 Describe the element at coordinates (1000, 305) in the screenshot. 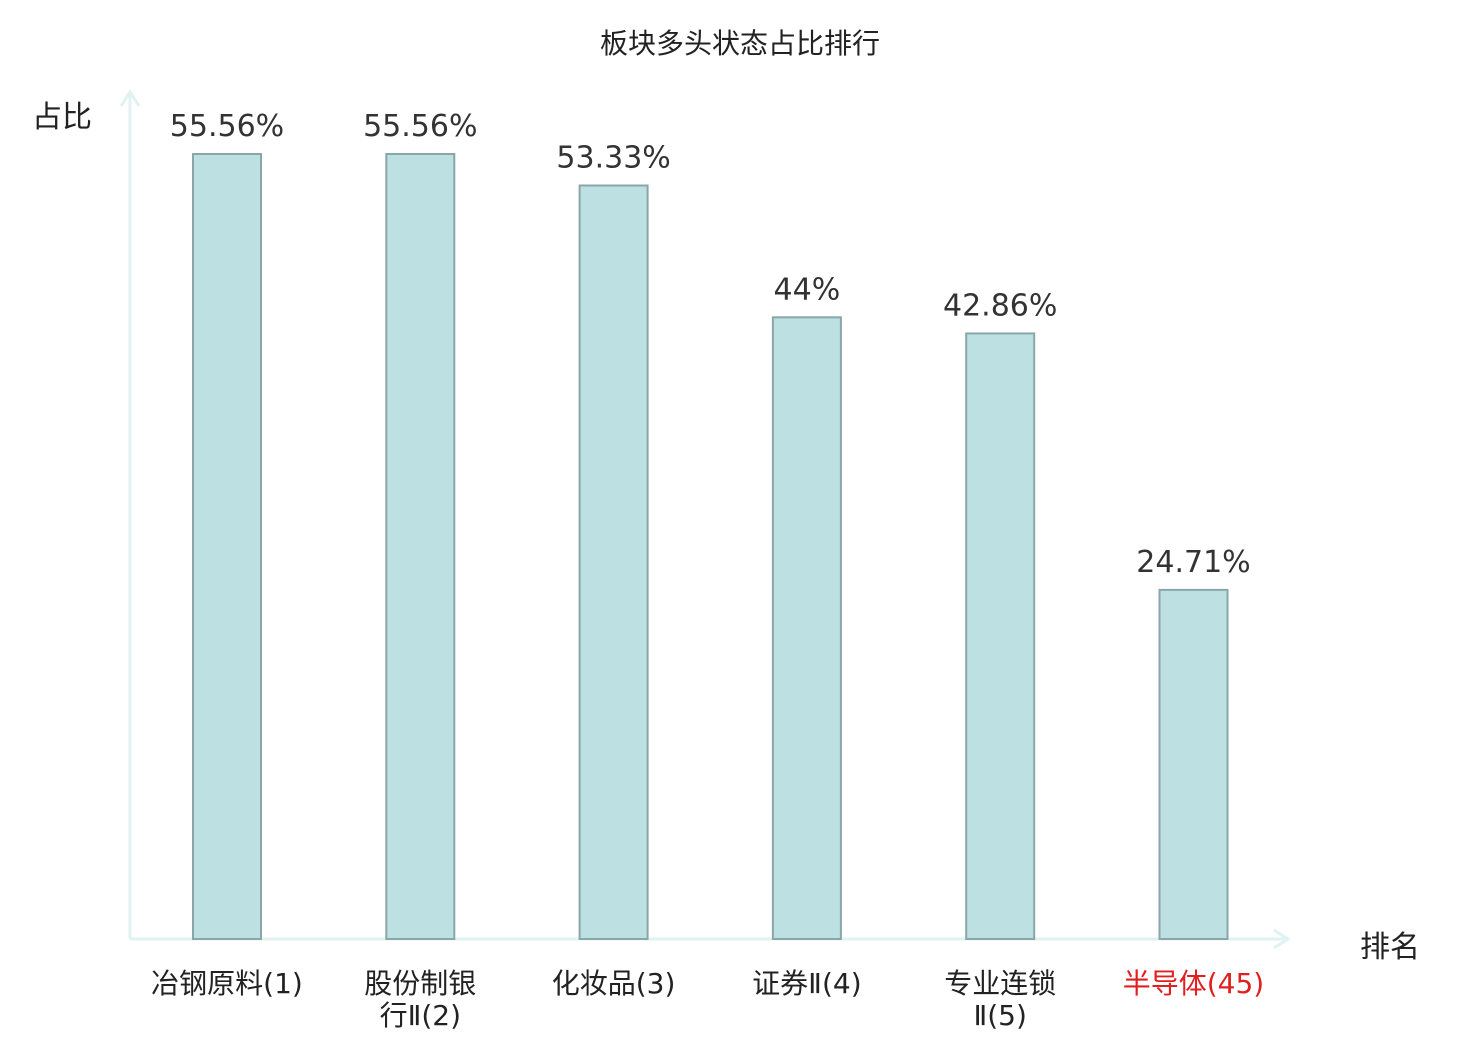

I see `value-label: 42.86%` at that location.